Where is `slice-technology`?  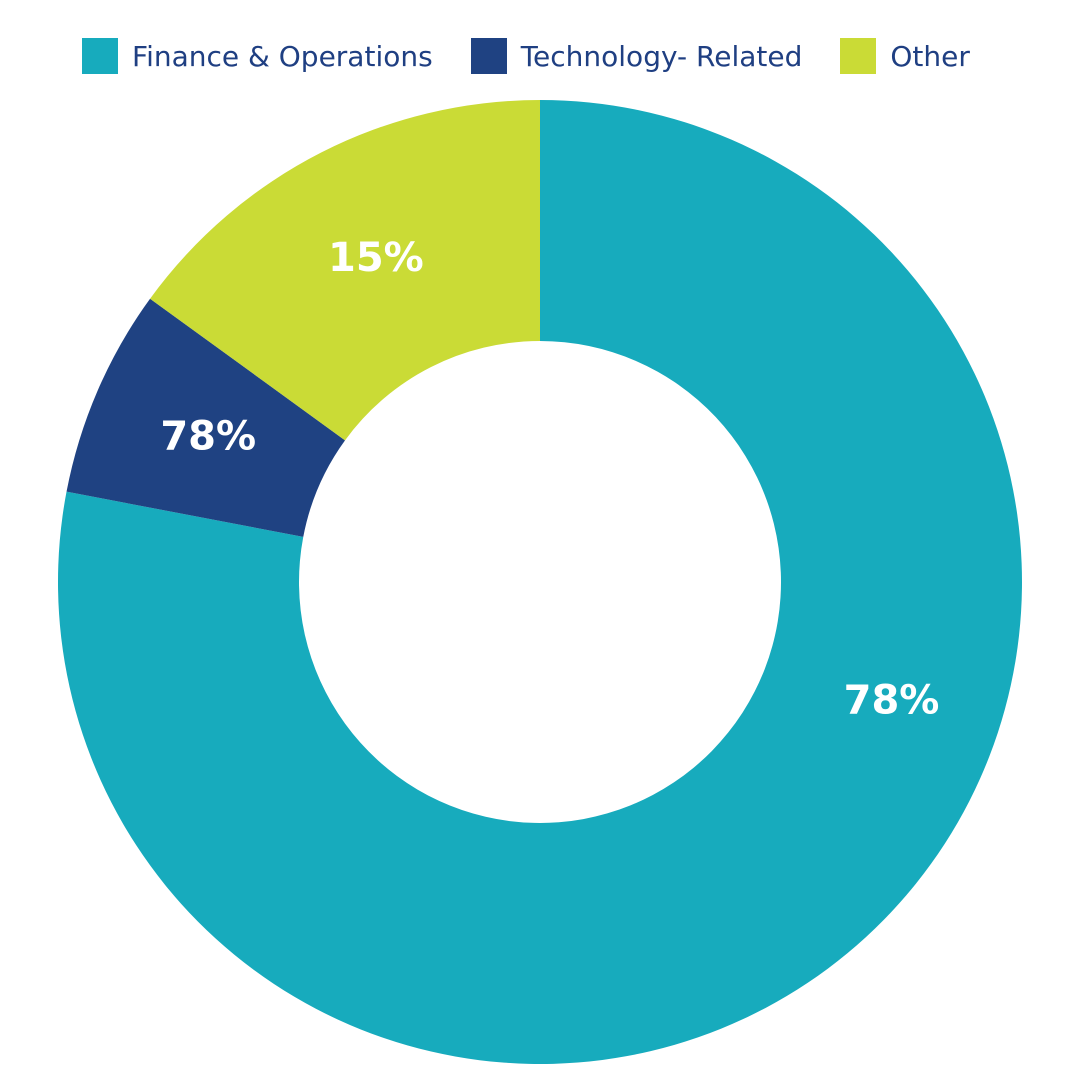 slice-technology is located at coordinates (206, 417).